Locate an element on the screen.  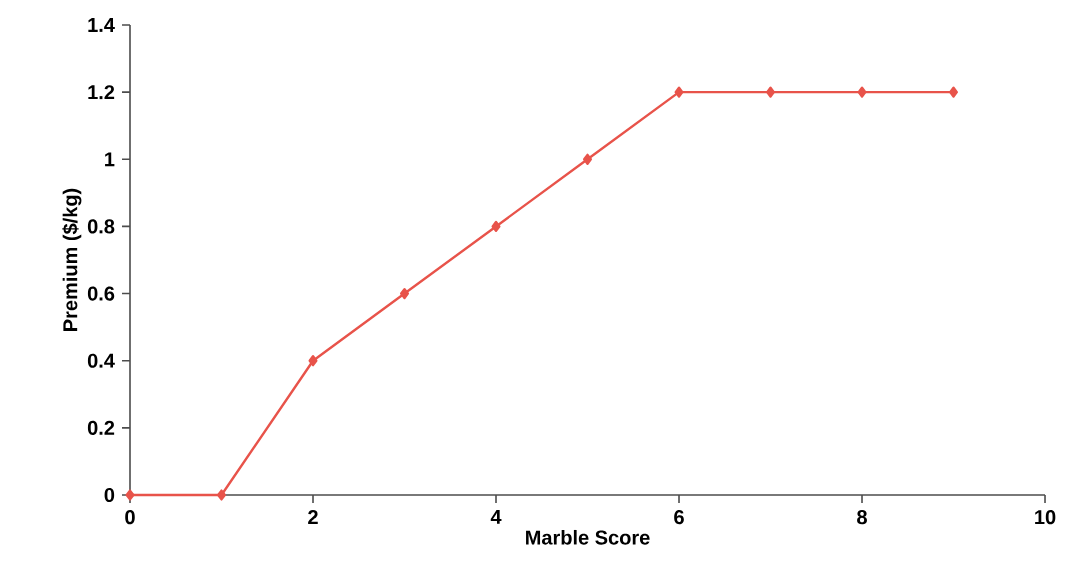
y-axis-title: Premium ($/kg) is located at coordinates (72, 259).